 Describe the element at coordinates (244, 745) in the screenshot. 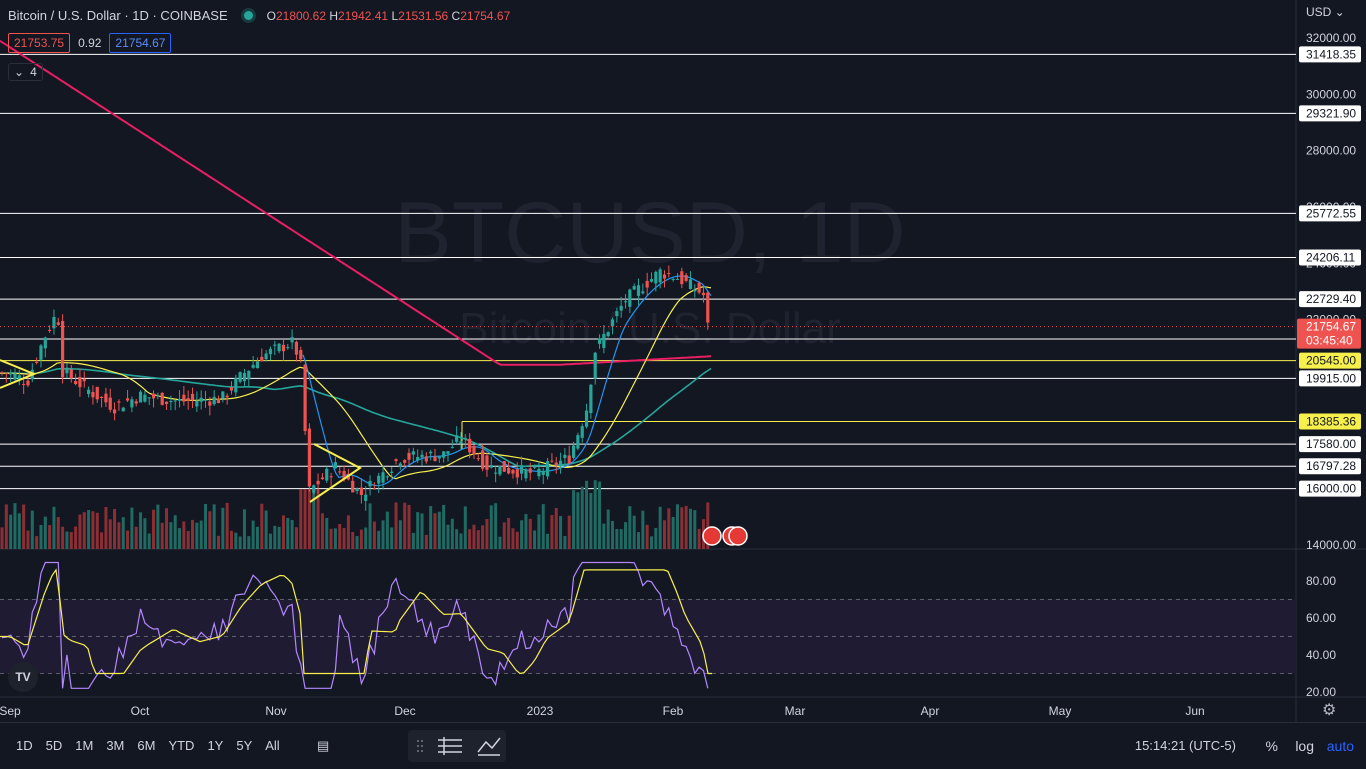

I see `timeframe-5y: 5Y` at that location.